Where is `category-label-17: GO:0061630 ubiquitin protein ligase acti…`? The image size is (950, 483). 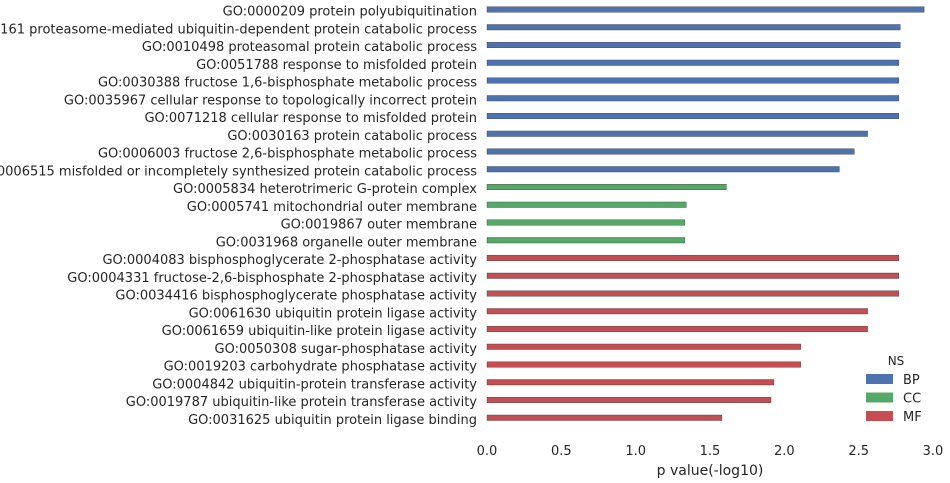
category-label-17: GO:0061630 ubiquitin protein ligase acti… is located at coordinates (333, 313).